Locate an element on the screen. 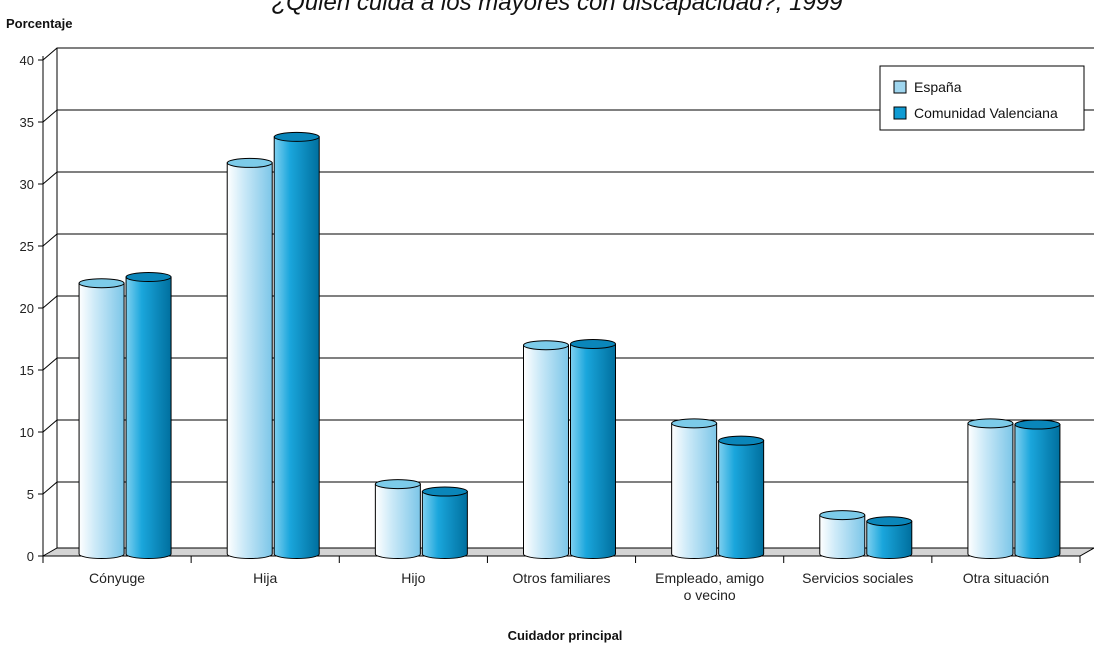 This screenshot has height=646, width=1094. legend-swatch-espana is located at coordinates (900, 87).